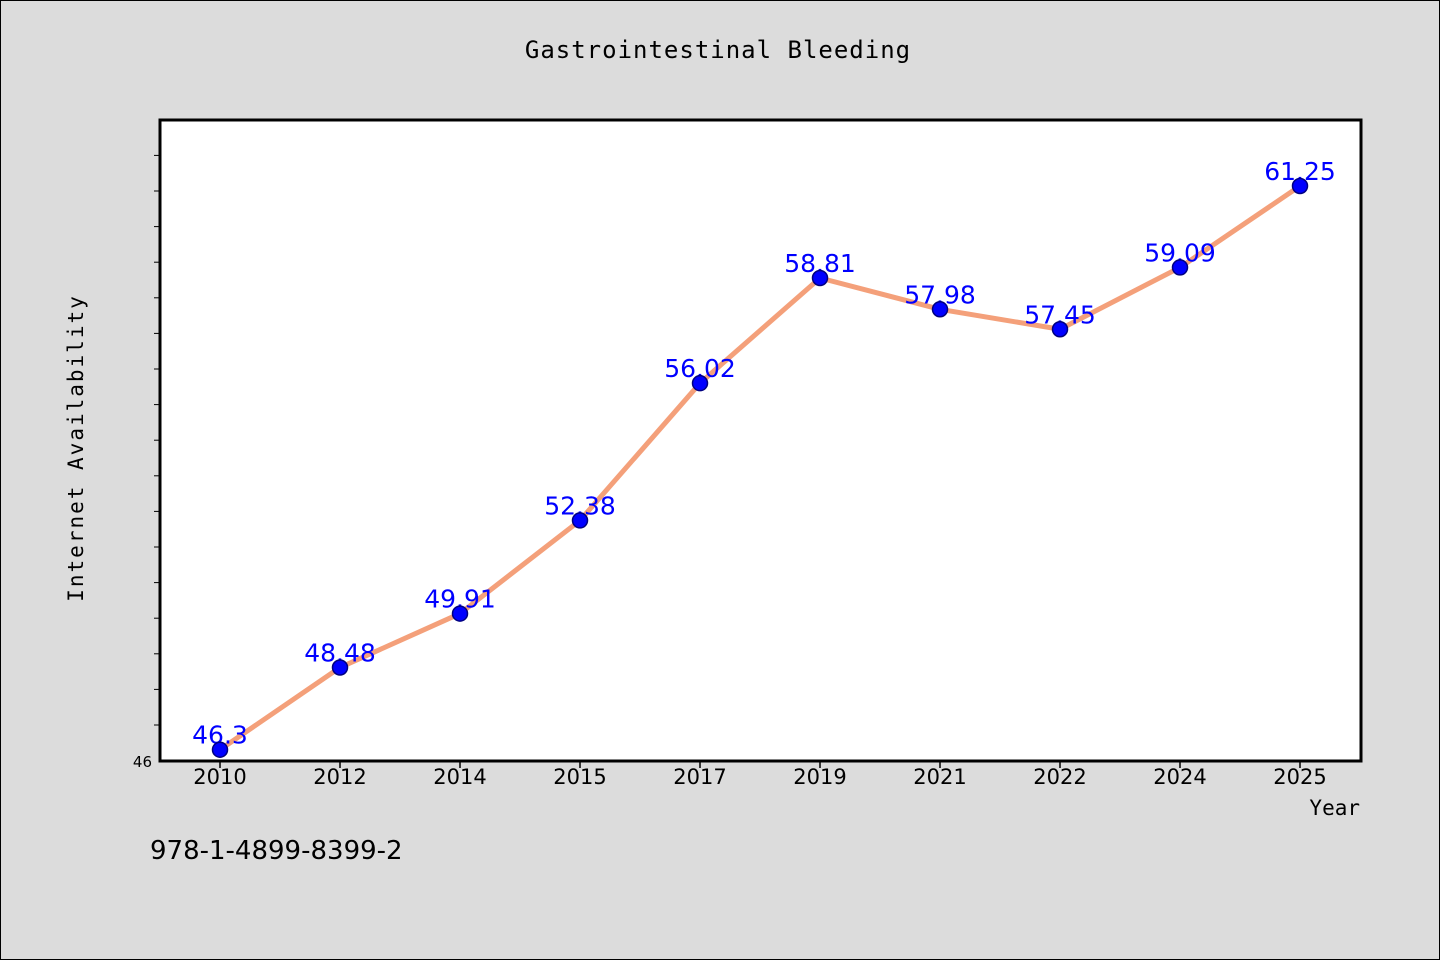  I want to click on x-tick-label: 2021, so click(939, 777).